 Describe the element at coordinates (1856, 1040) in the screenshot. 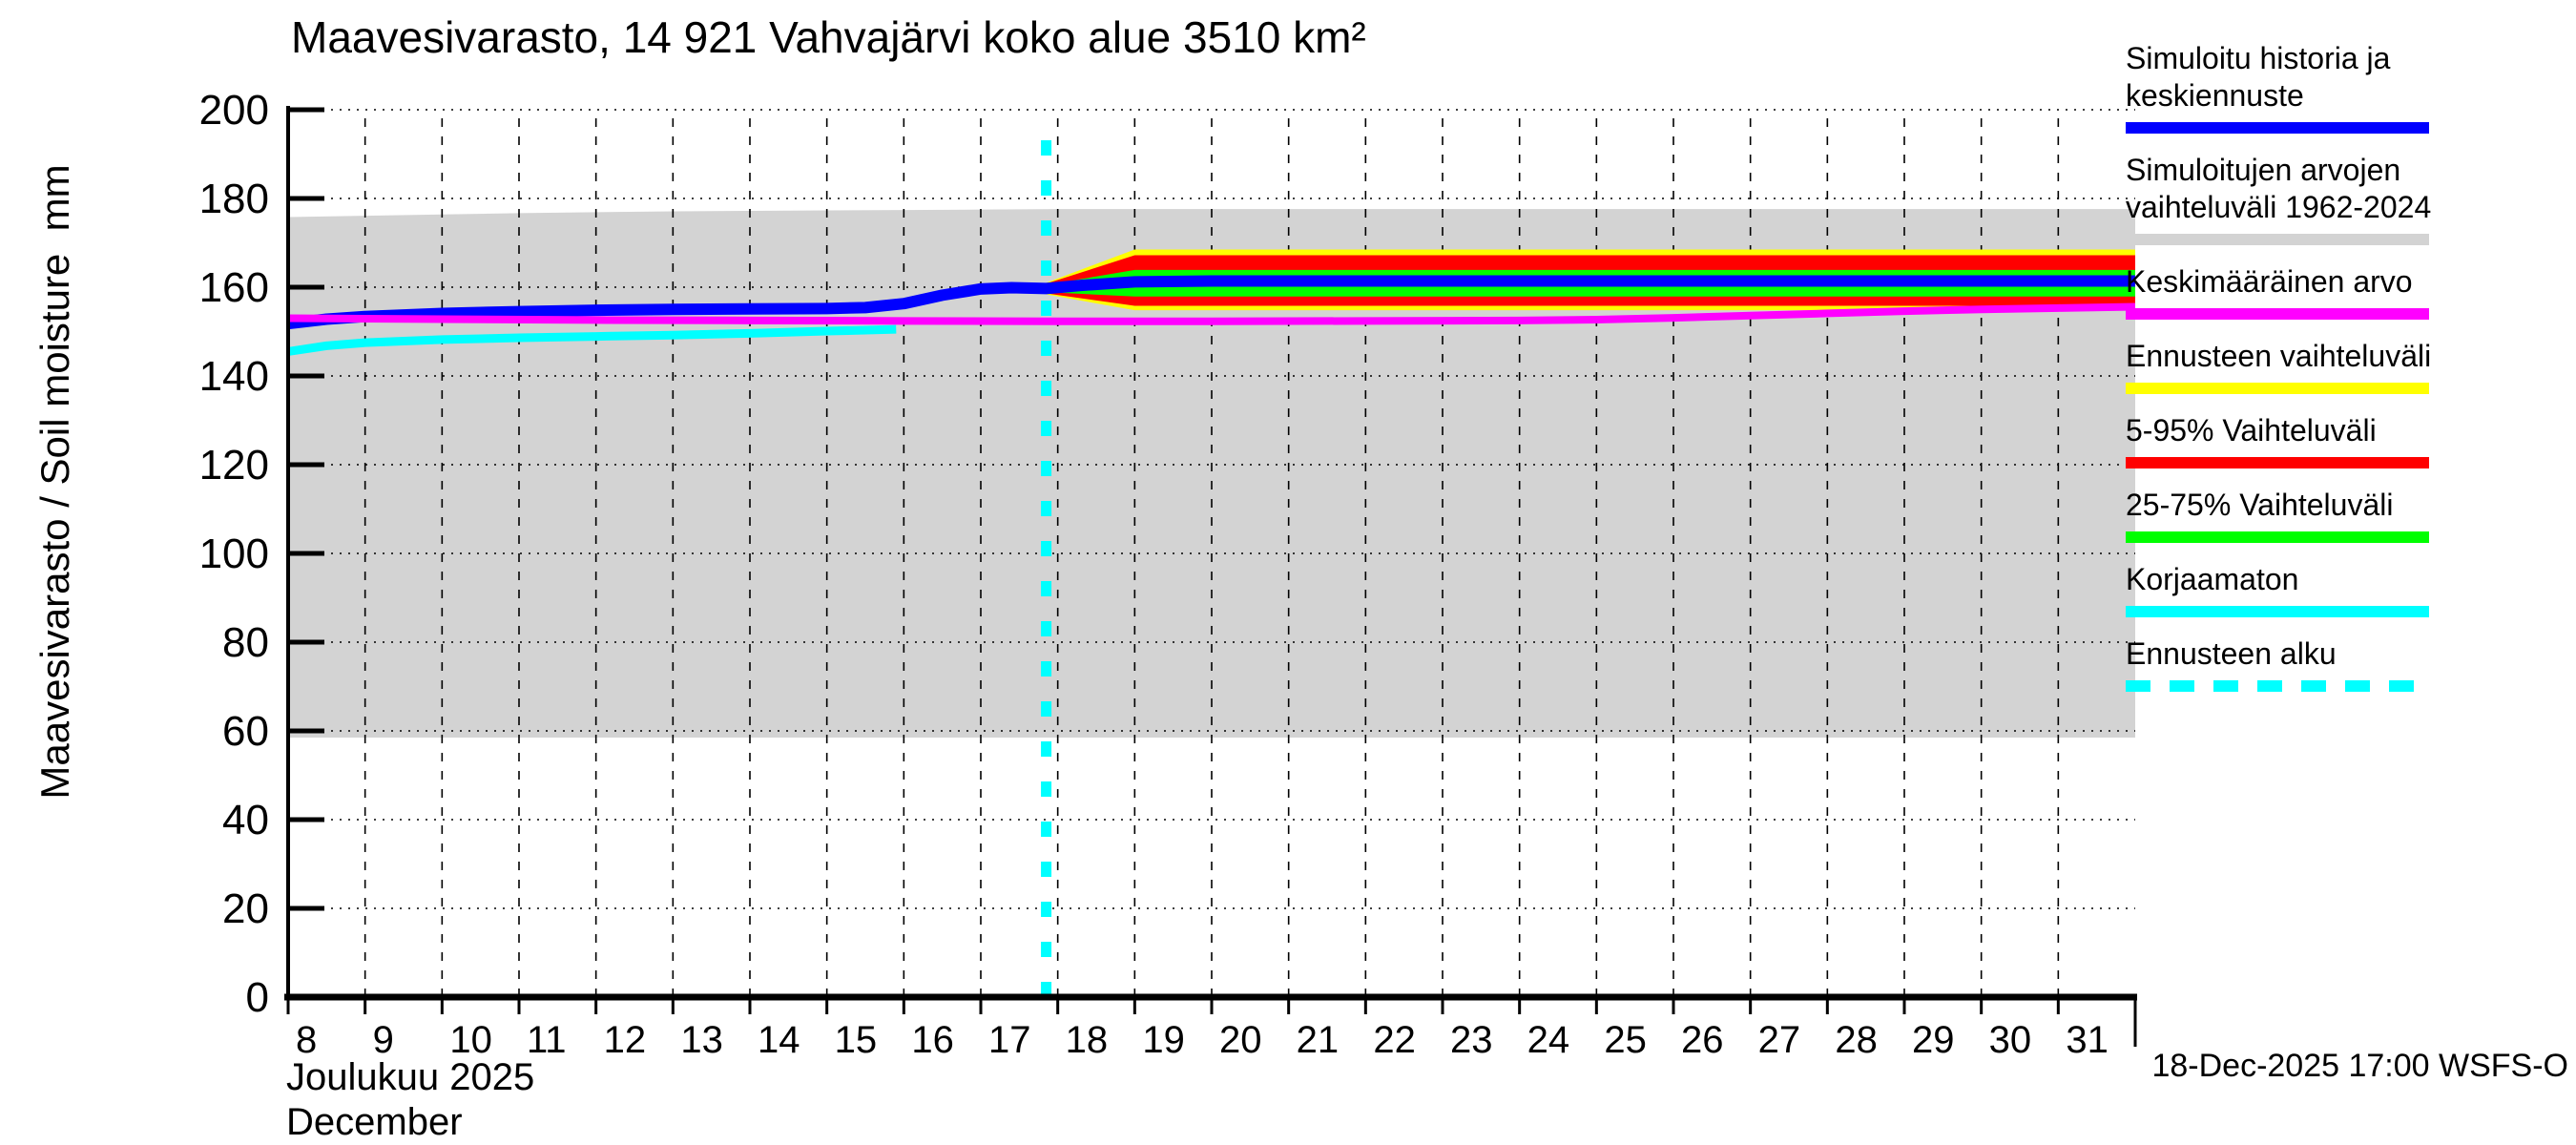

I see `x-tick-label: 28` at that location.